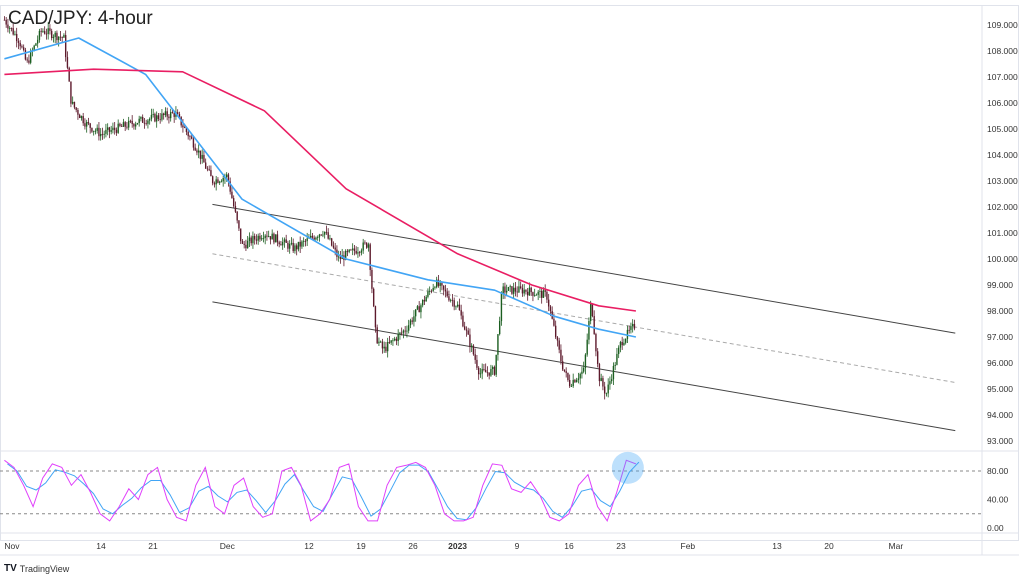  What do you see at coordinates (36, 568) in the screenshot?
I see `tradingview-logo: TV TradingView` at bounding box center [36, 568].